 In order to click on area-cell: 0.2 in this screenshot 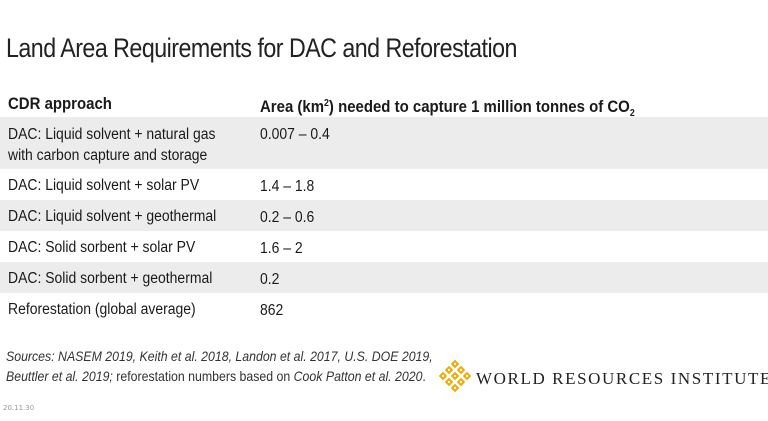, I will do `click(270, 279)`.